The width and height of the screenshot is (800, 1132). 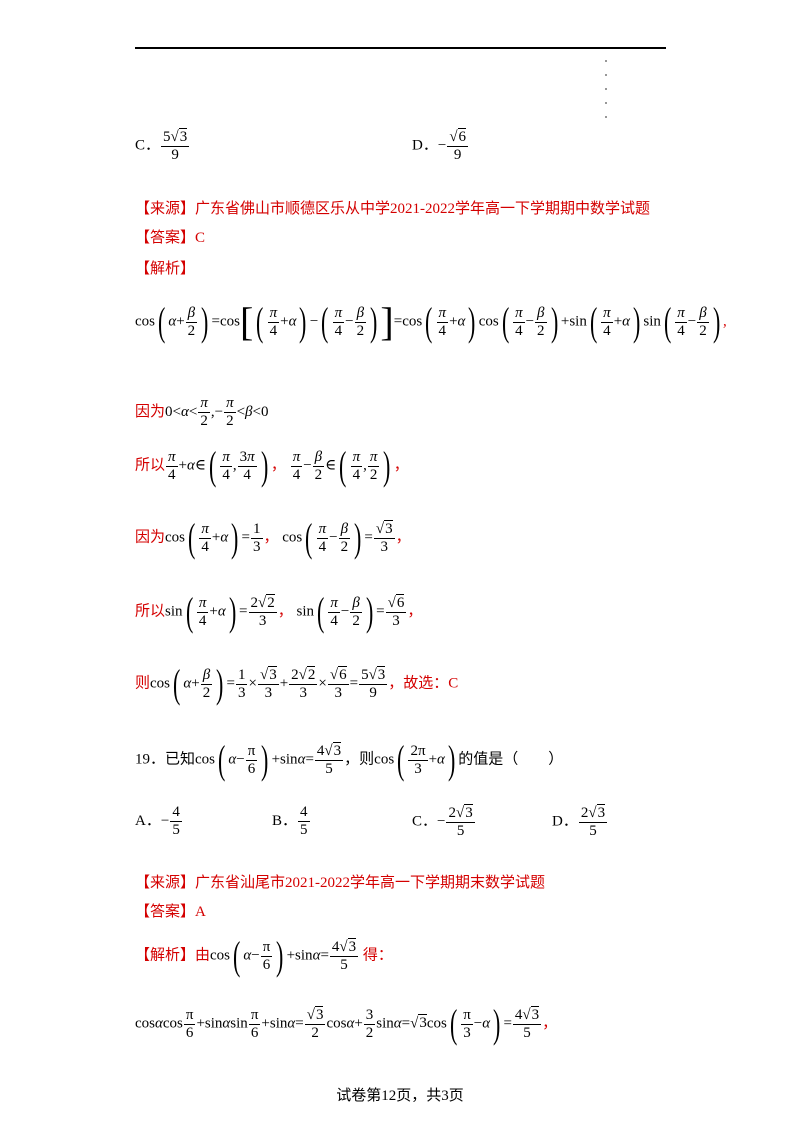 I want to click on q18-so-intervals: 所以 π 4 +α∈(π 4, 3π 4)， π 4− β 2 ∈(π 4, π 2)，, so click(x=272, y=465).